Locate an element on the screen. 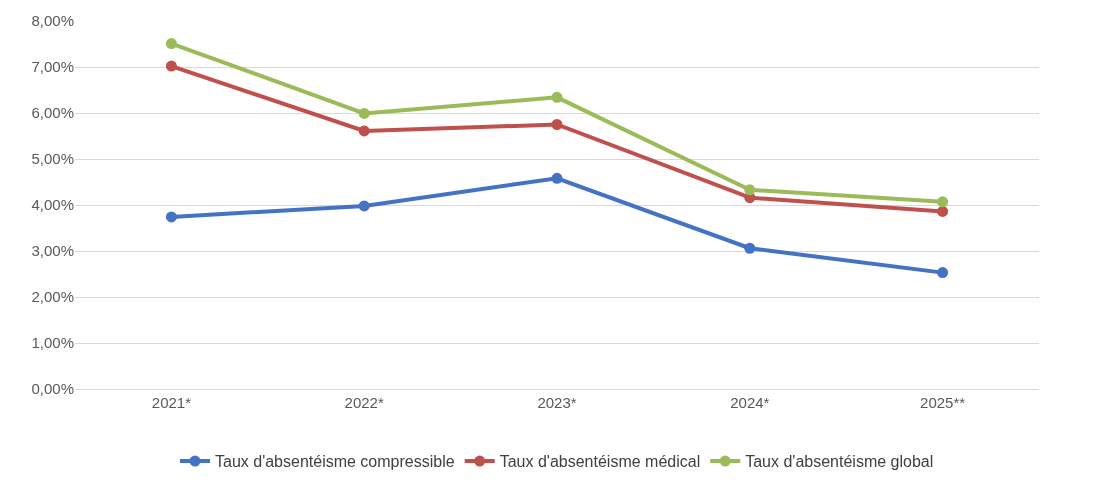  y-tick-label: 3,00% is located at coordinates (52, 251).